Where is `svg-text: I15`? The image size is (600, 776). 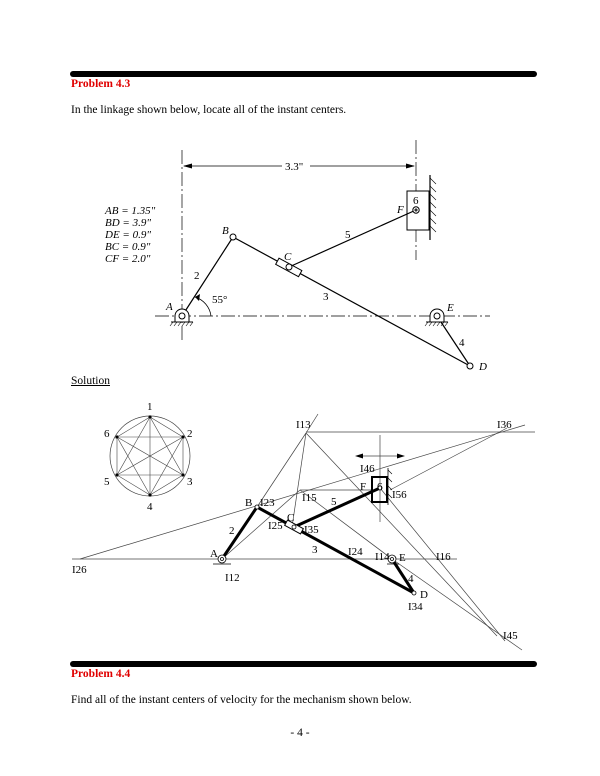
svg-text: I15 is located at coordinates (309, 498).